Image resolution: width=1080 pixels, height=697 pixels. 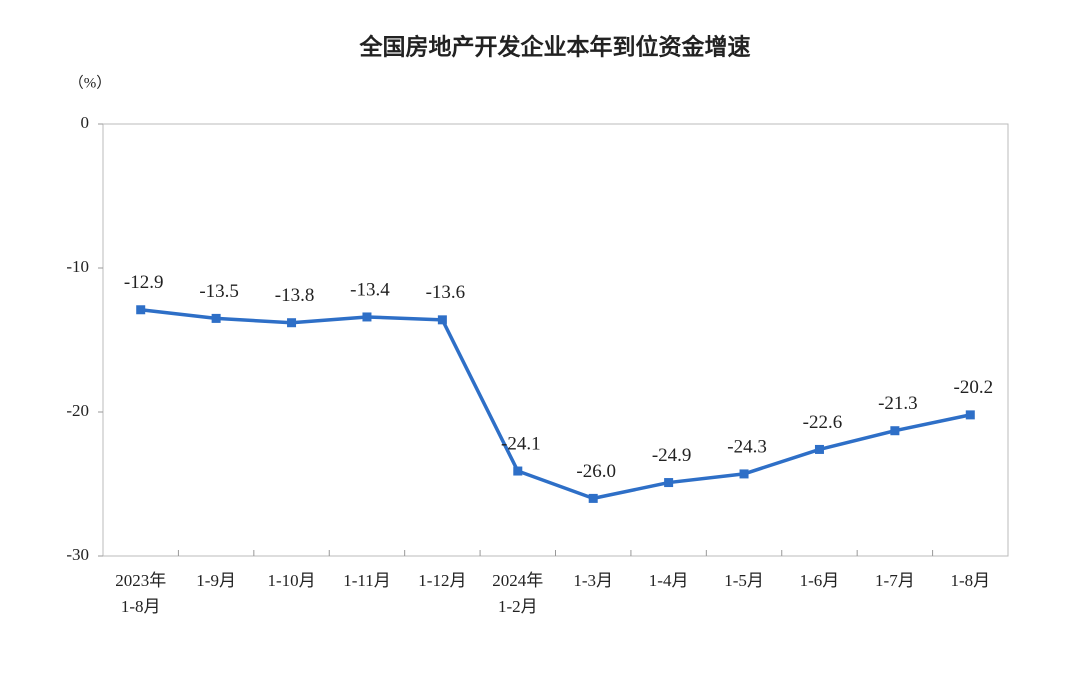 What do you see at coordinates (744, 580) in the screenshot?
I see `x-tick-label: 1-5月` at bounding box center [744, 580].